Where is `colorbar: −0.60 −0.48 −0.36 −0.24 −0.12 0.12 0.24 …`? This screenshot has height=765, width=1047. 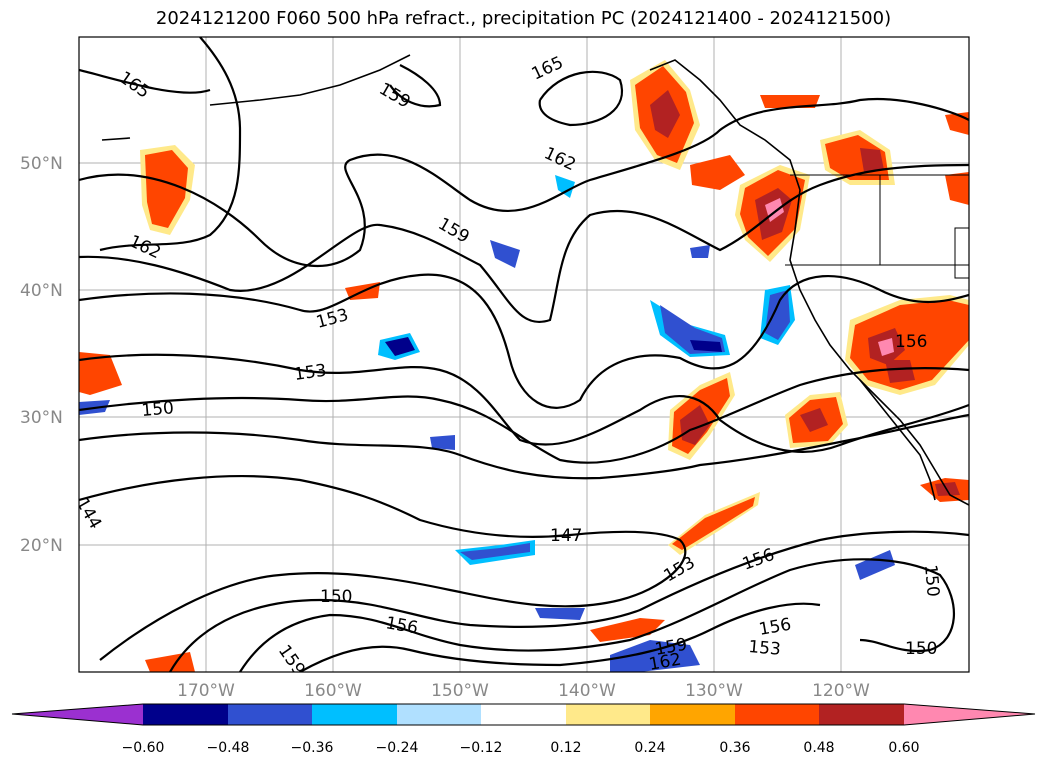 colorbar: −0.60 −0.48 −0.36 −0.24 −0.12 0.12 0.24 … is located at coordinates (523, 729).